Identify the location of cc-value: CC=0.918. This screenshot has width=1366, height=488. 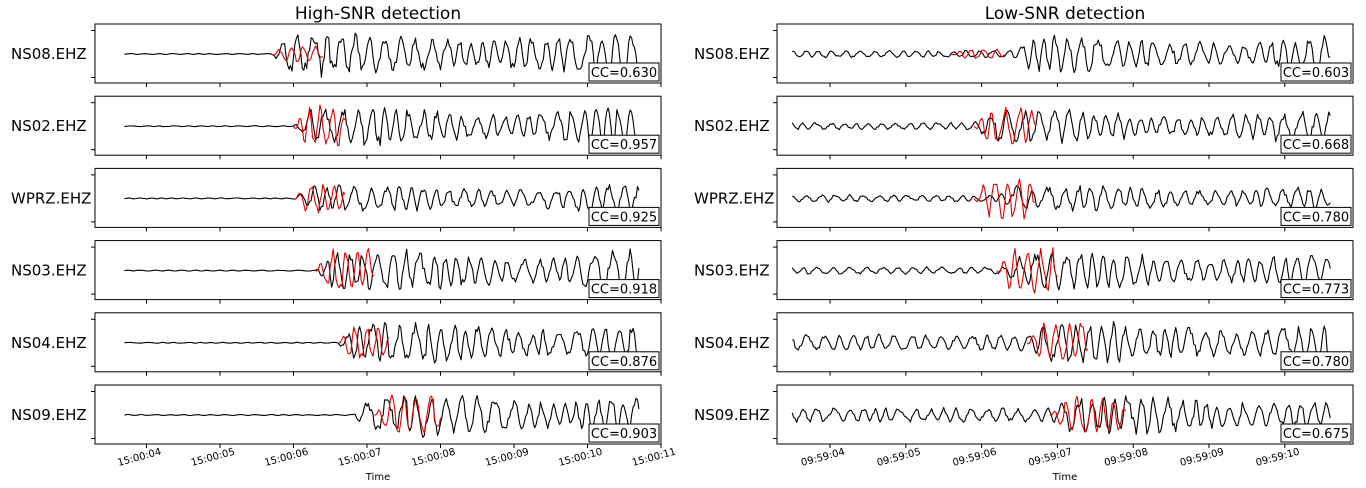
(624, 290).